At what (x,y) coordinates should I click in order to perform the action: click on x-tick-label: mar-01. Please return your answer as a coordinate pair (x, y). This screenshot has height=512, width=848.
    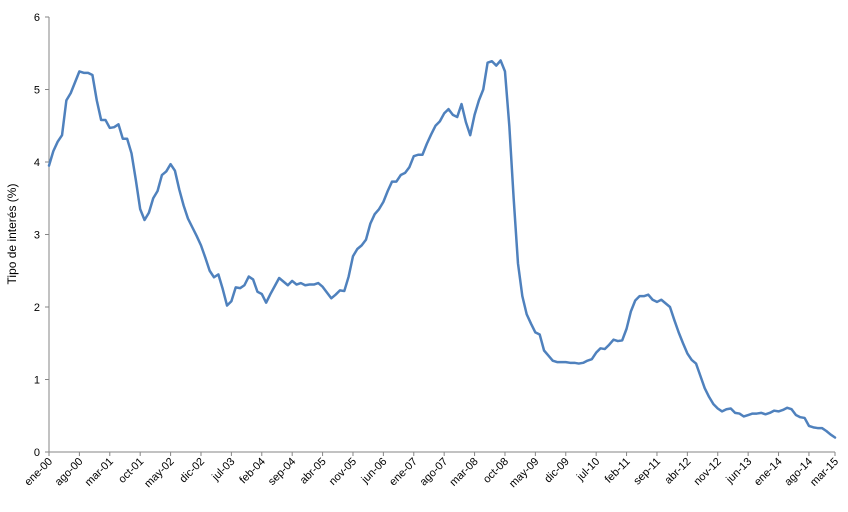
    Looking at the image, I should click on (99, 472).